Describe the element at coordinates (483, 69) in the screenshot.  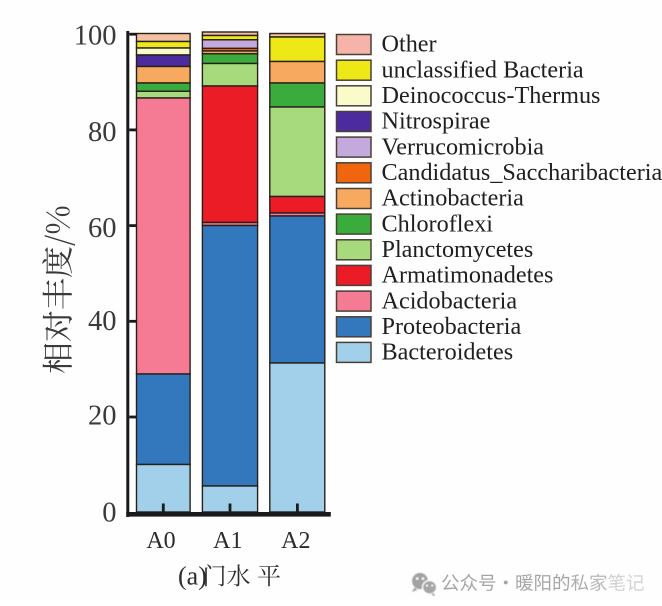
I see `svg-text: unclassified Bacteria` at that location.